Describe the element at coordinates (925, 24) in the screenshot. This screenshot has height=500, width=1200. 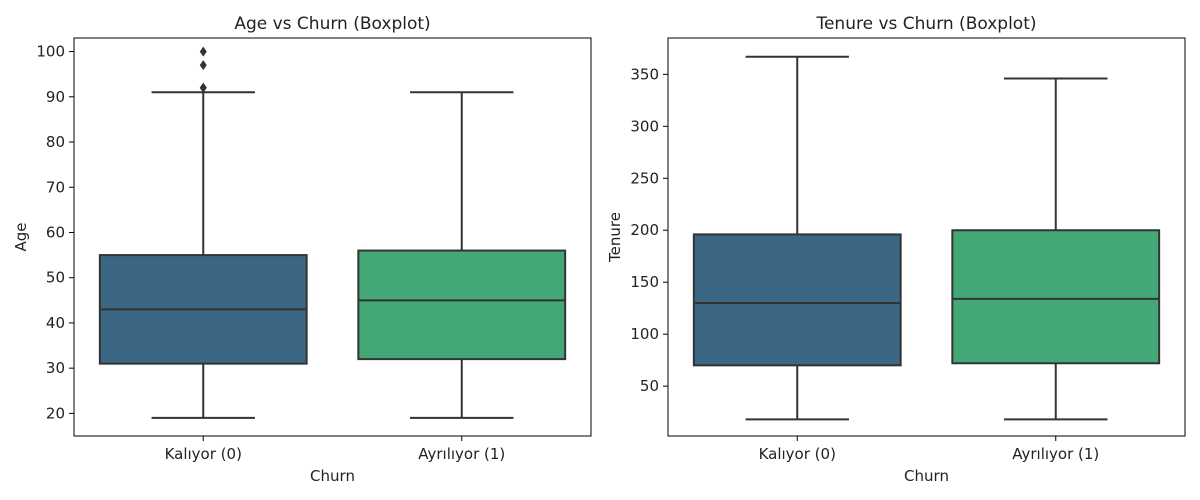
I see `chart-2-title: Tenure vs Churn (Boxplot)` at that location.